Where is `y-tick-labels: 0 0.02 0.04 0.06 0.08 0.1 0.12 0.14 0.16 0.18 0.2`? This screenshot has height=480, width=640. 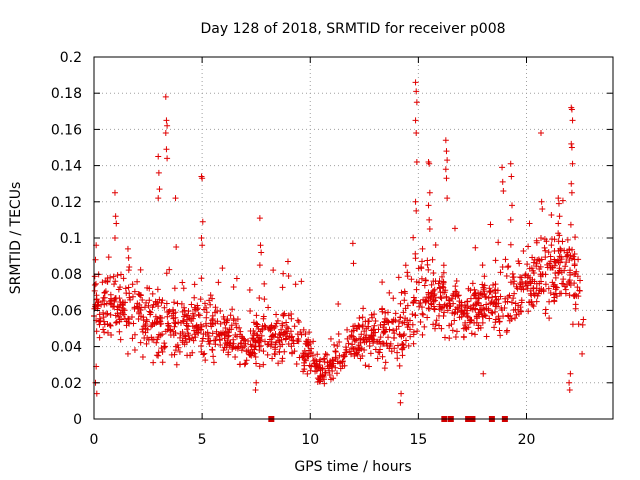
y-tick-labels: 0 0.02 0.04 0.06 0.08 0.1 0.12 0.14 0.16 0.18 0.2 is located at coordinates (66, 239).